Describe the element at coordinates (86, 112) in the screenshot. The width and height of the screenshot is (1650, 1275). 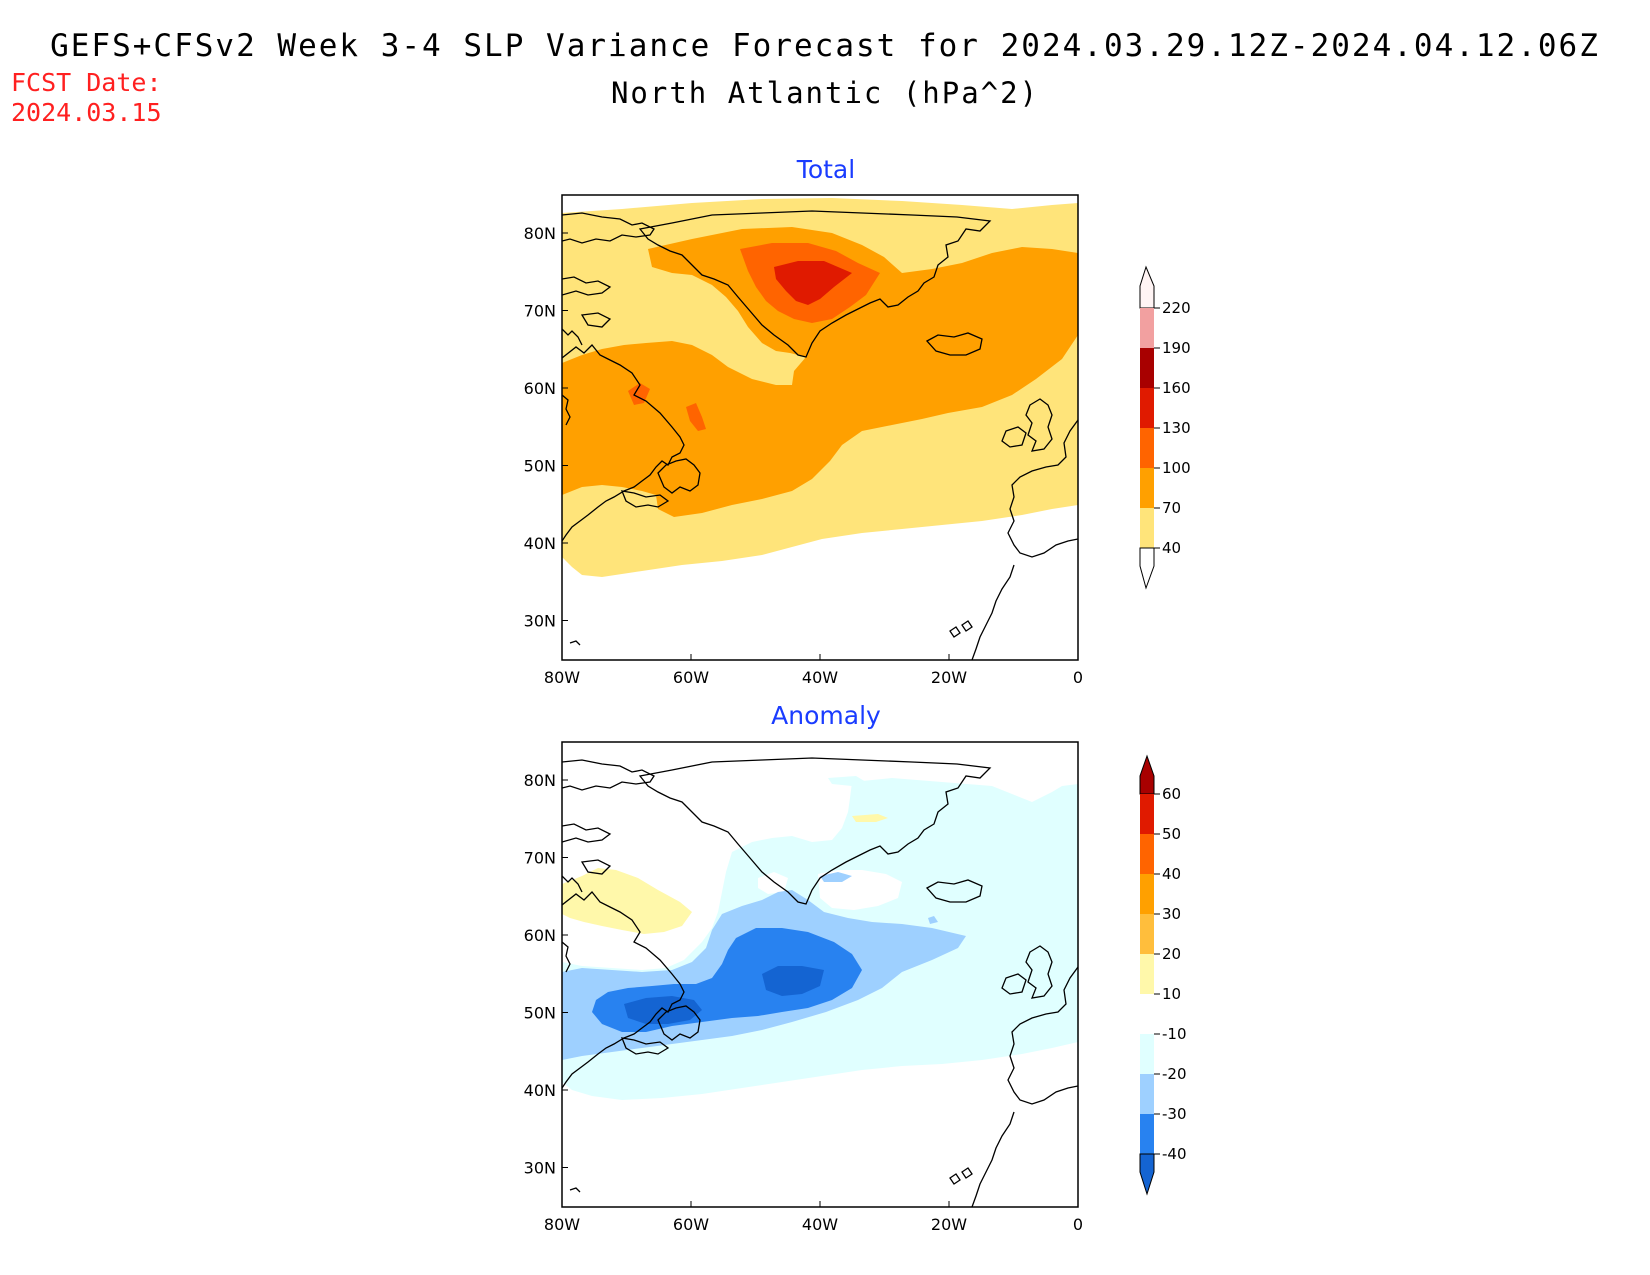
I see `fcst-date: 2024.03.15` at that location.